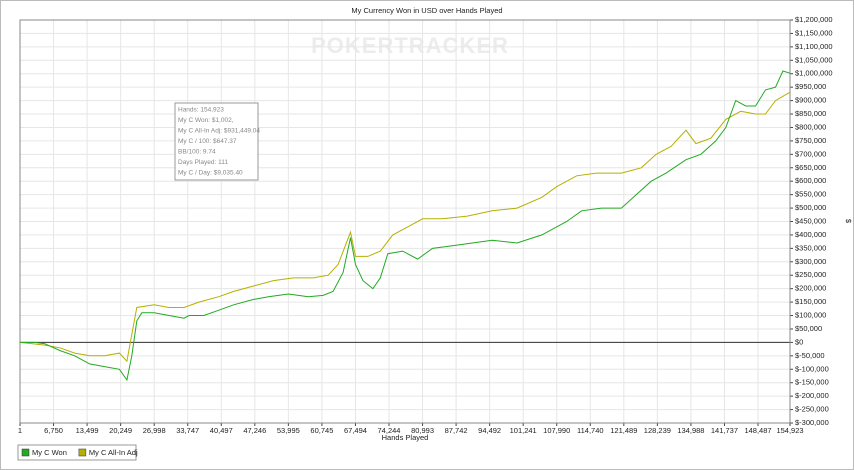 The height and width of the screenshot is (470, 854). Describe the element at coordinates (321, 430) in the screenshot. I see `x-tick-label: 60,745` at that location.